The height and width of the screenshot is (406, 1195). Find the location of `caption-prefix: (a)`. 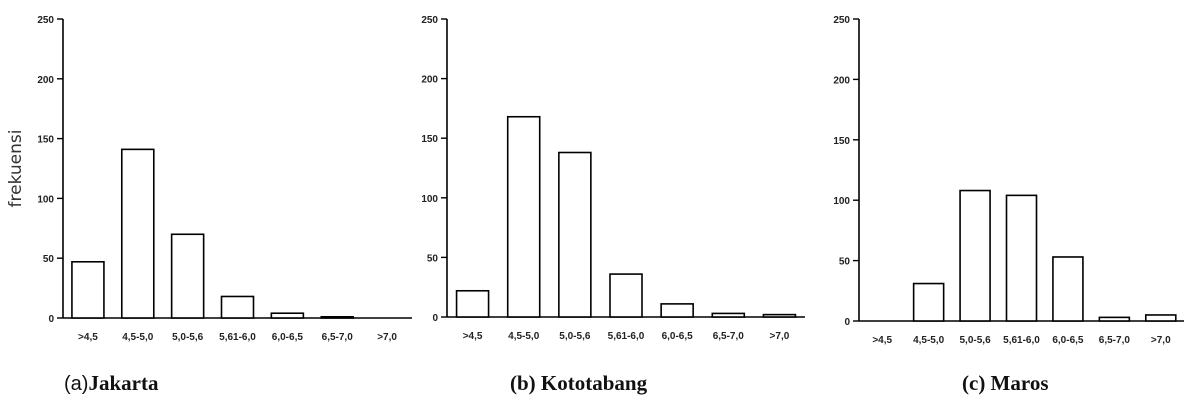

caption-prefix: (a) is located at coordinates (76, 384).